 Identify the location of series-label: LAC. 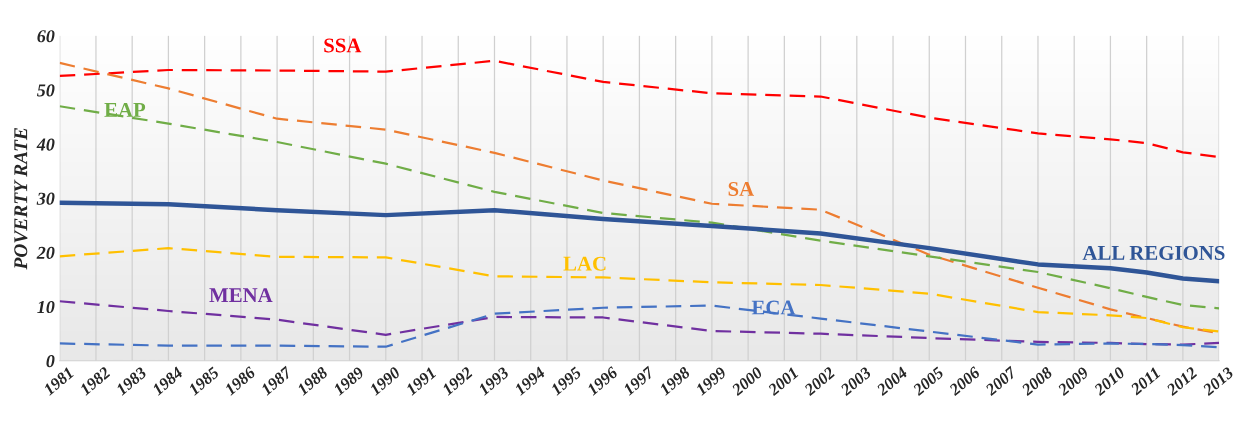
(584, 263).